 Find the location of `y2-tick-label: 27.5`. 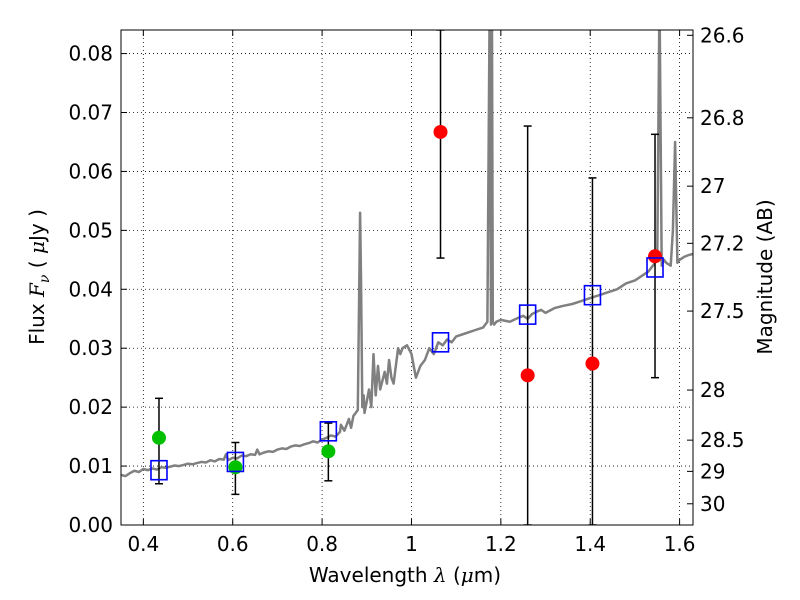

y2-tick-label: 27.5 is located at coordinates (722, 311).